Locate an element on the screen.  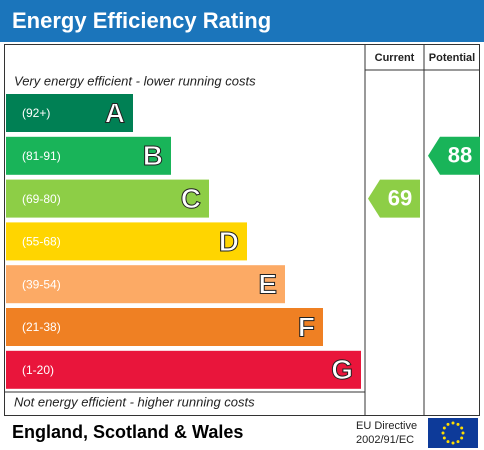
band-range: (55-68) is located at coordinates (41, 242).